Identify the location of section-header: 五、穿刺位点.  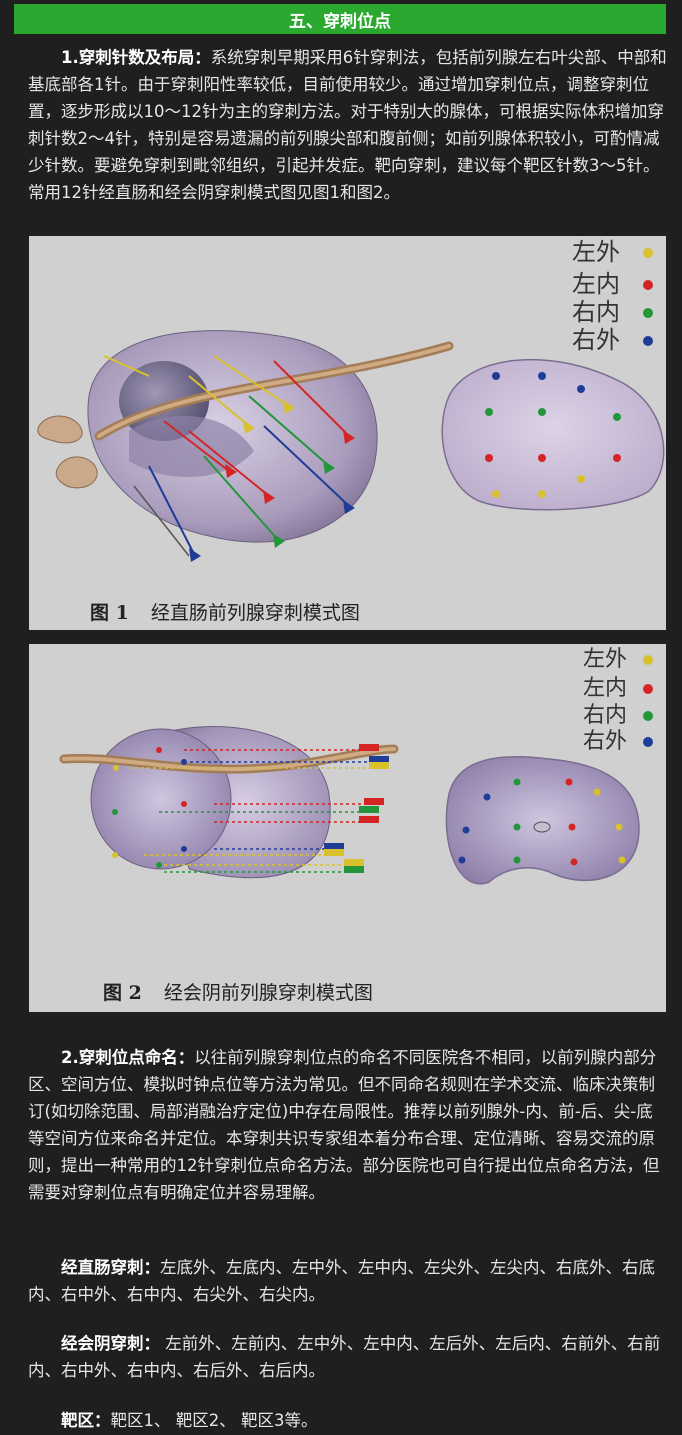
(340, 19).